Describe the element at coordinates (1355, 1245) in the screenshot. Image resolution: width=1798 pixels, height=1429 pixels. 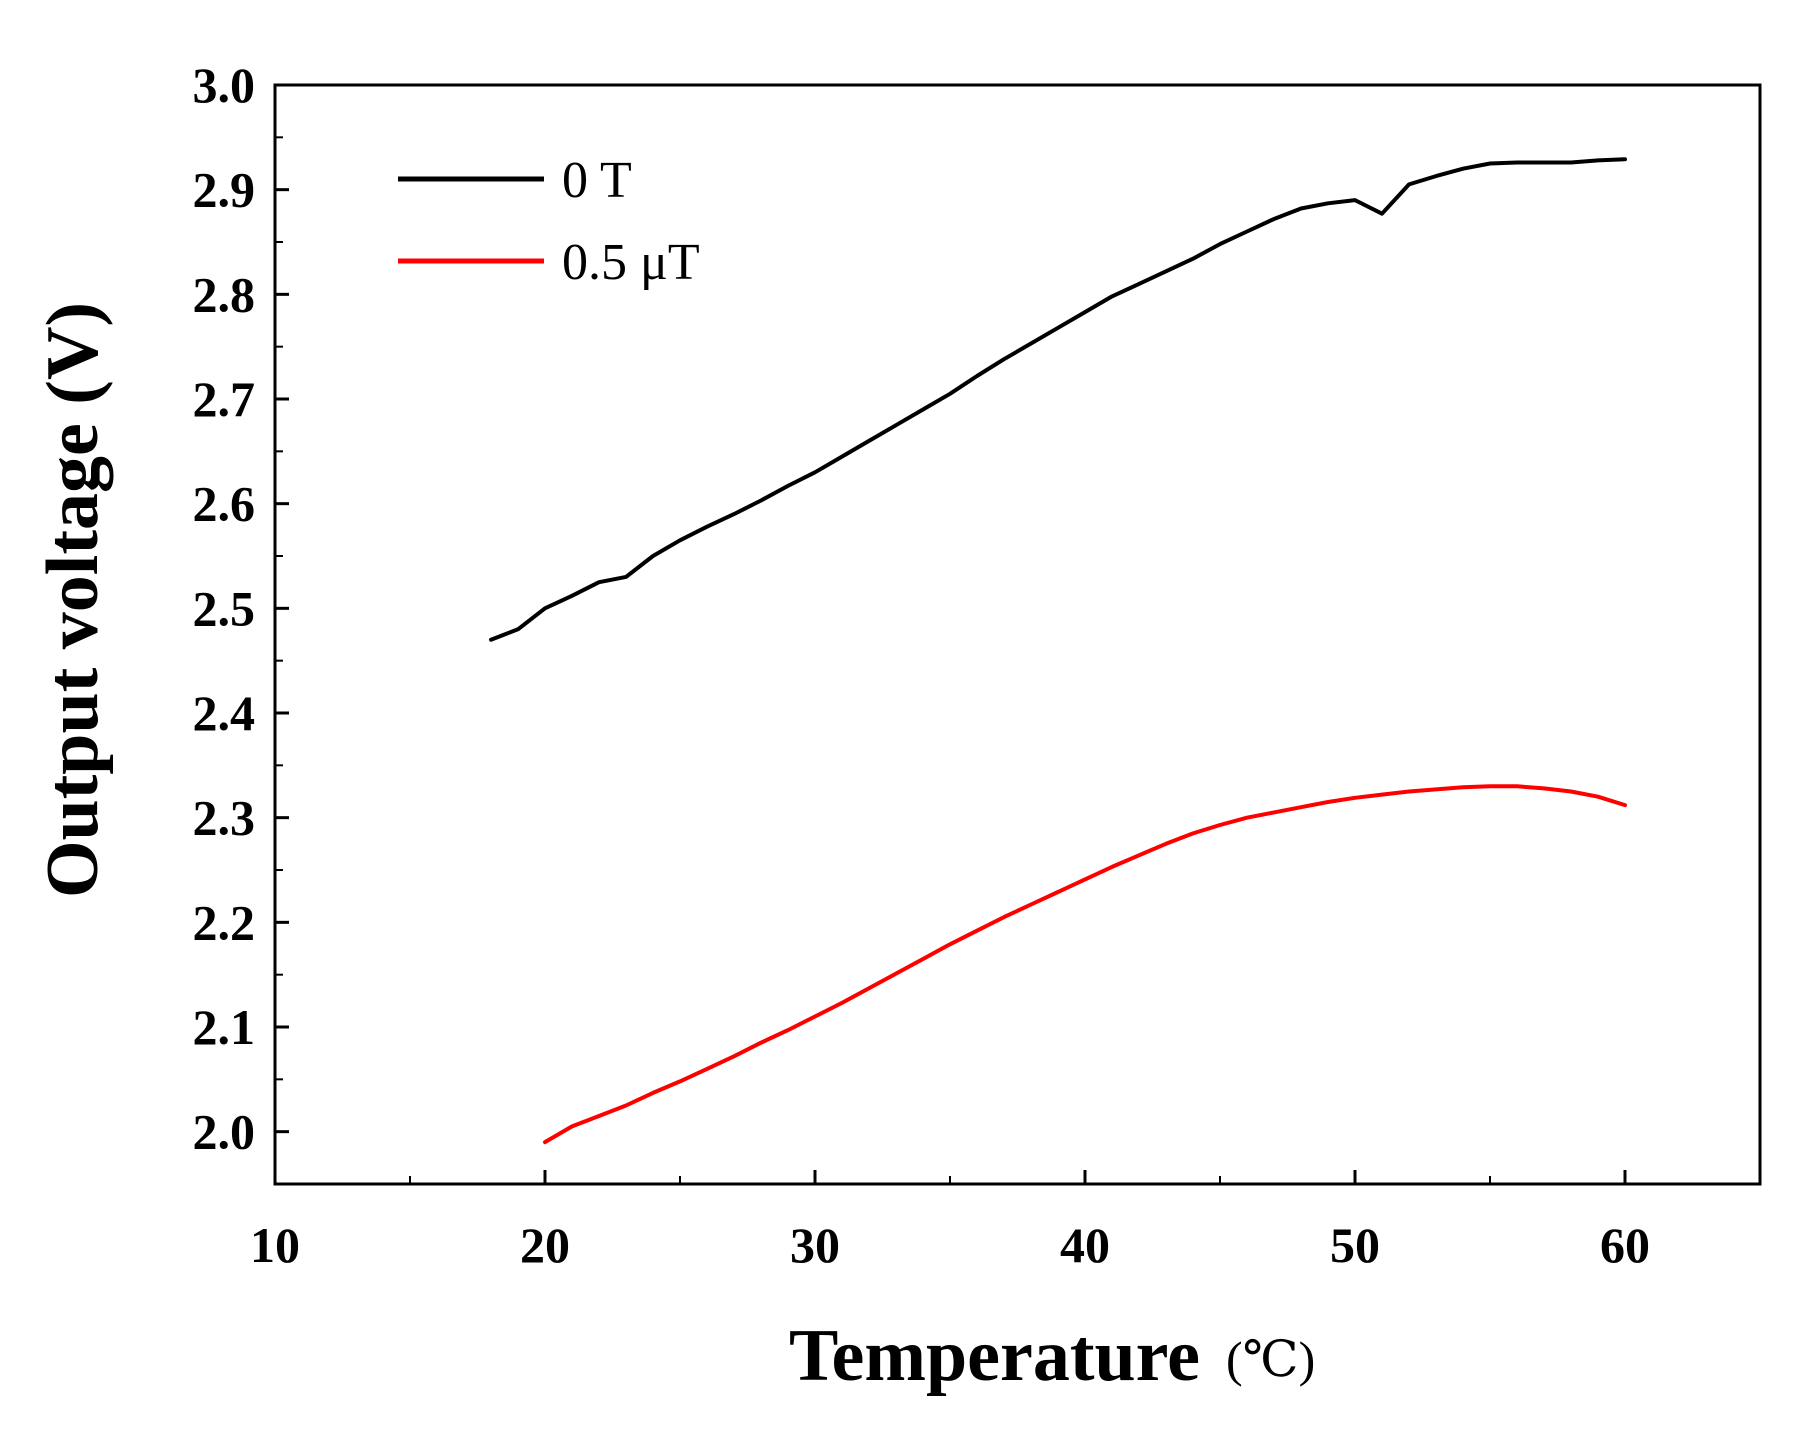
I see `x-tick-label: 50` at that location.